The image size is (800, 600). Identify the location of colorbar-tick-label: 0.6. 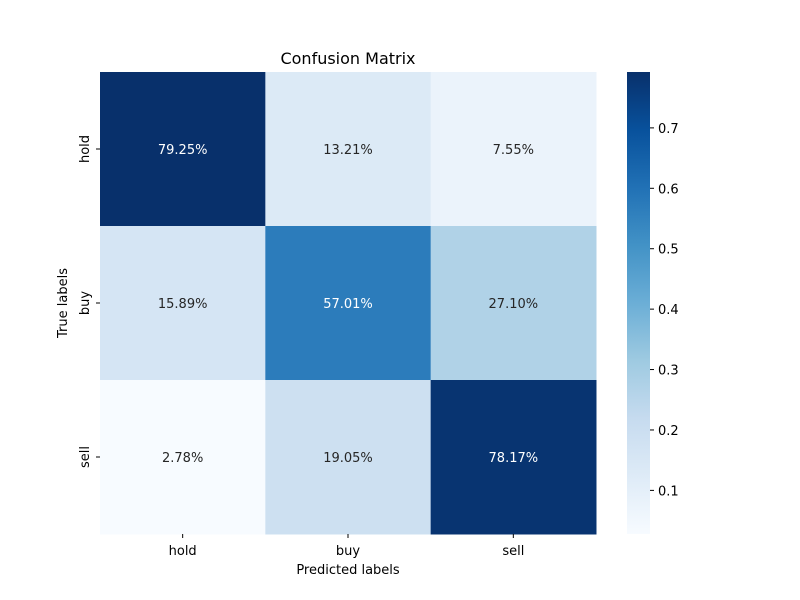
(668, 189).